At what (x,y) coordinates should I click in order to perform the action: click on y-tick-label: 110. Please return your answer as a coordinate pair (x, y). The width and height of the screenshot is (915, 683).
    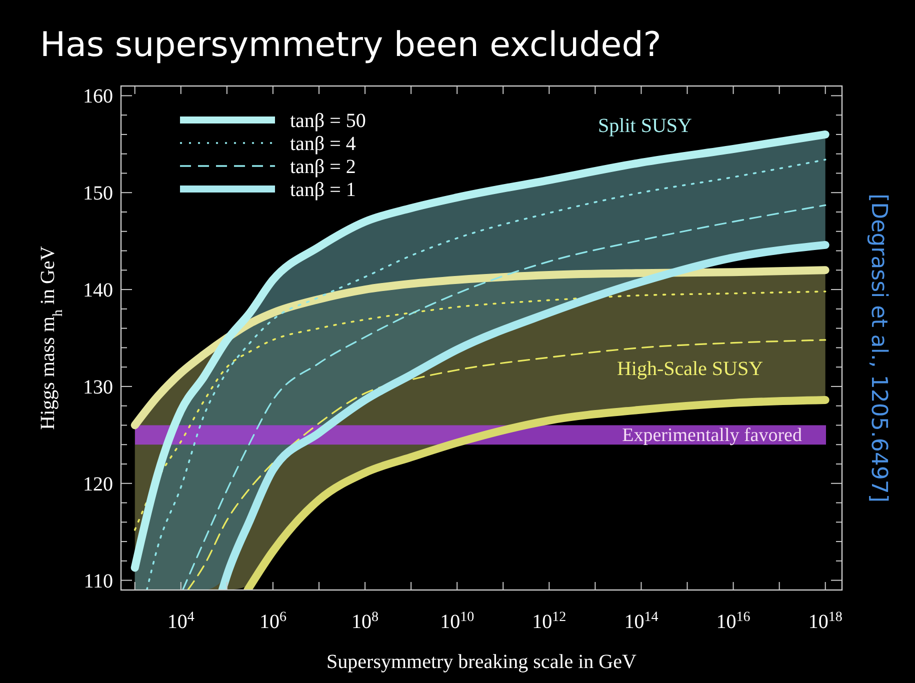
    Looking at the image, I should click on (98, 581).